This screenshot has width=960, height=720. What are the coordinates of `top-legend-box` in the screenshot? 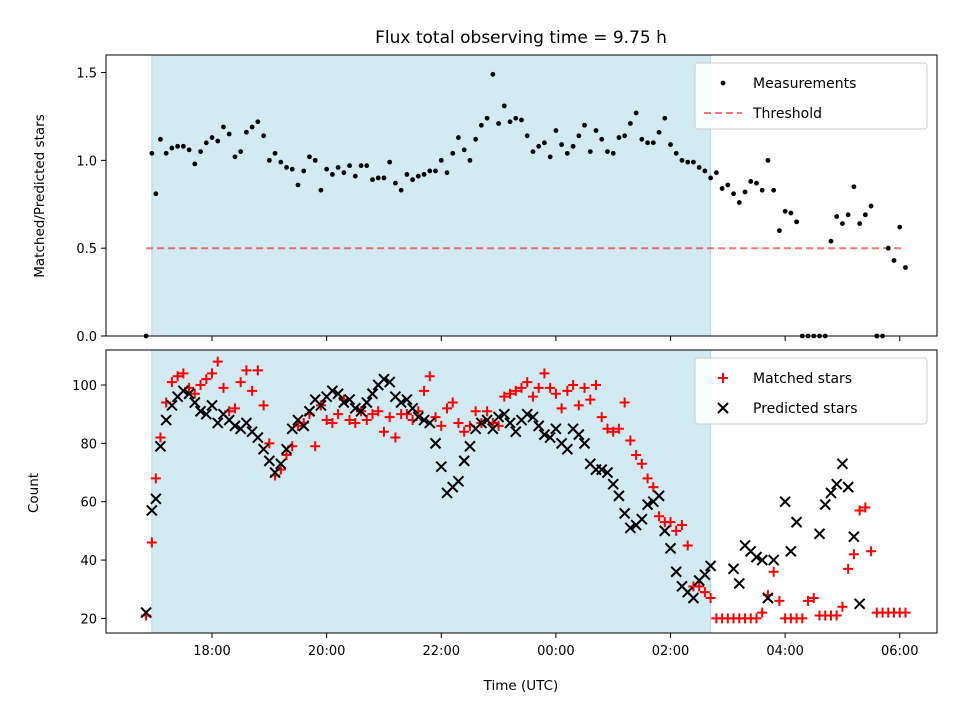 It's located at (811, 96).